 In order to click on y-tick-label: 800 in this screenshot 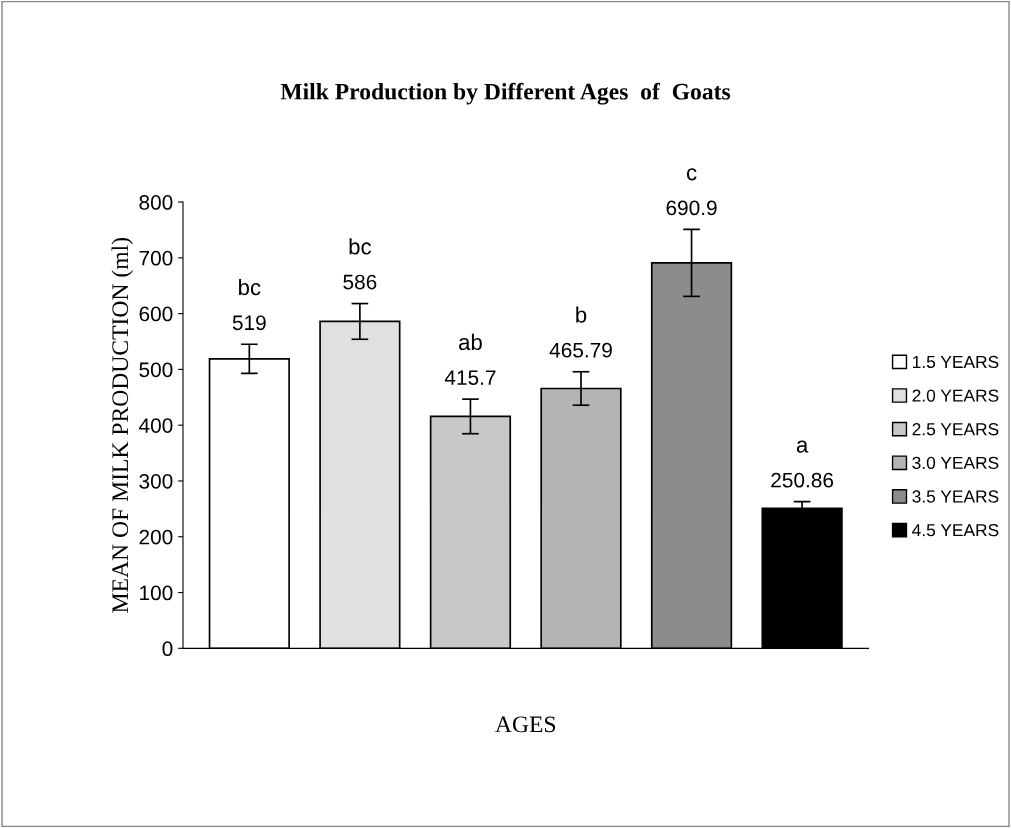, I will do `click(156, 202)`.